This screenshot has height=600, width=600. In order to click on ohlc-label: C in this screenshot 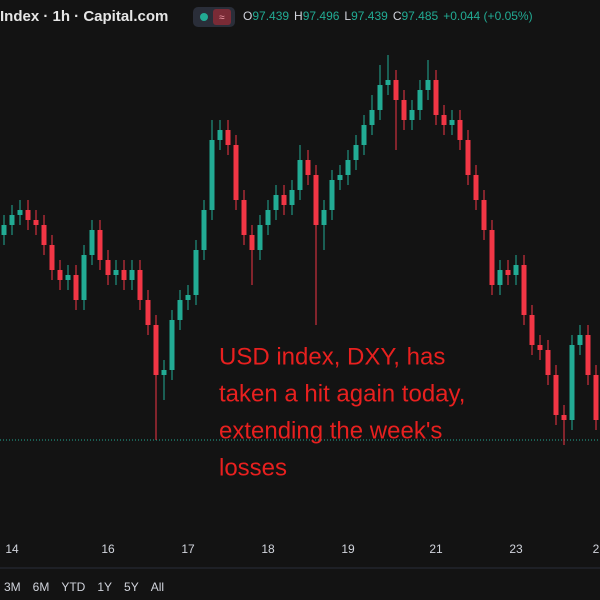, I will do `click(397, 16)`.